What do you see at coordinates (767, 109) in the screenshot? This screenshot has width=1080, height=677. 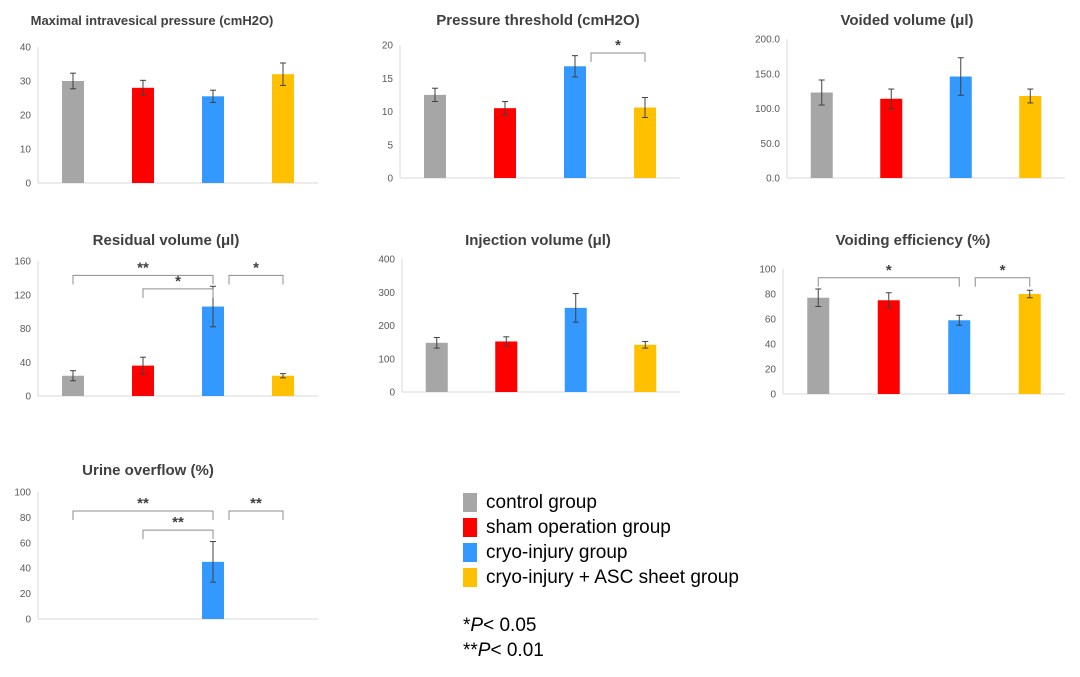 I see `y-tick-label: 100.0` at bounding box center [767, 109].